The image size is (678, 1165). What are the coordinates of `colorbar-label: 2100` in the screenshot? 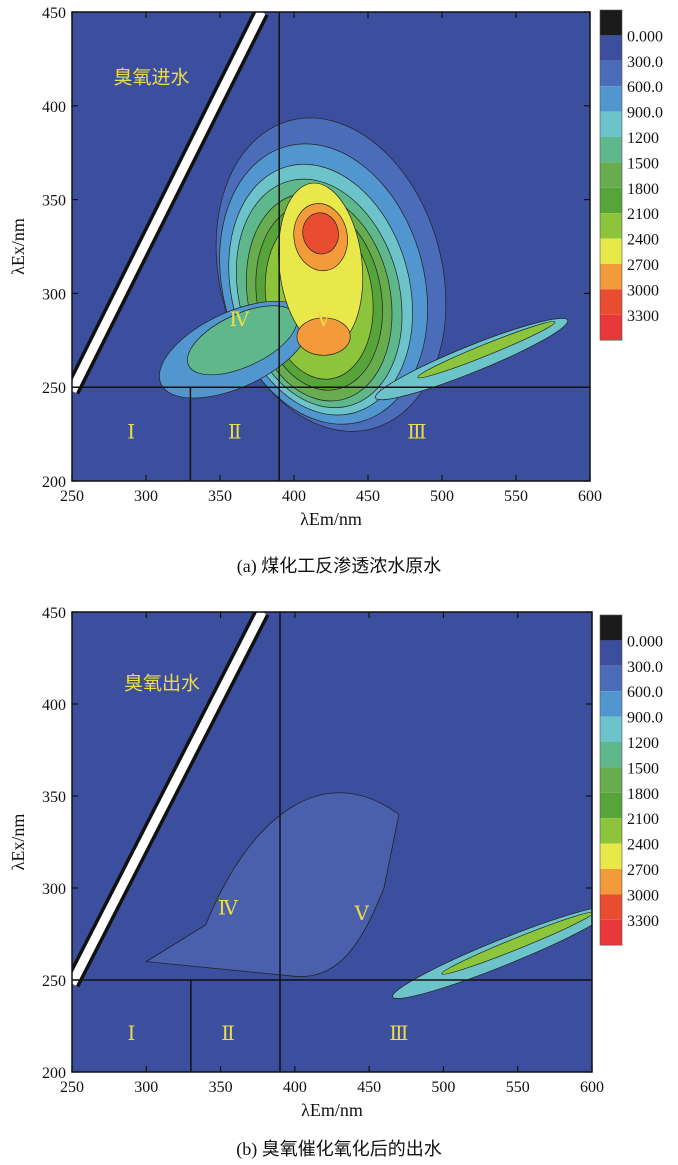 It's located at (643, 819).